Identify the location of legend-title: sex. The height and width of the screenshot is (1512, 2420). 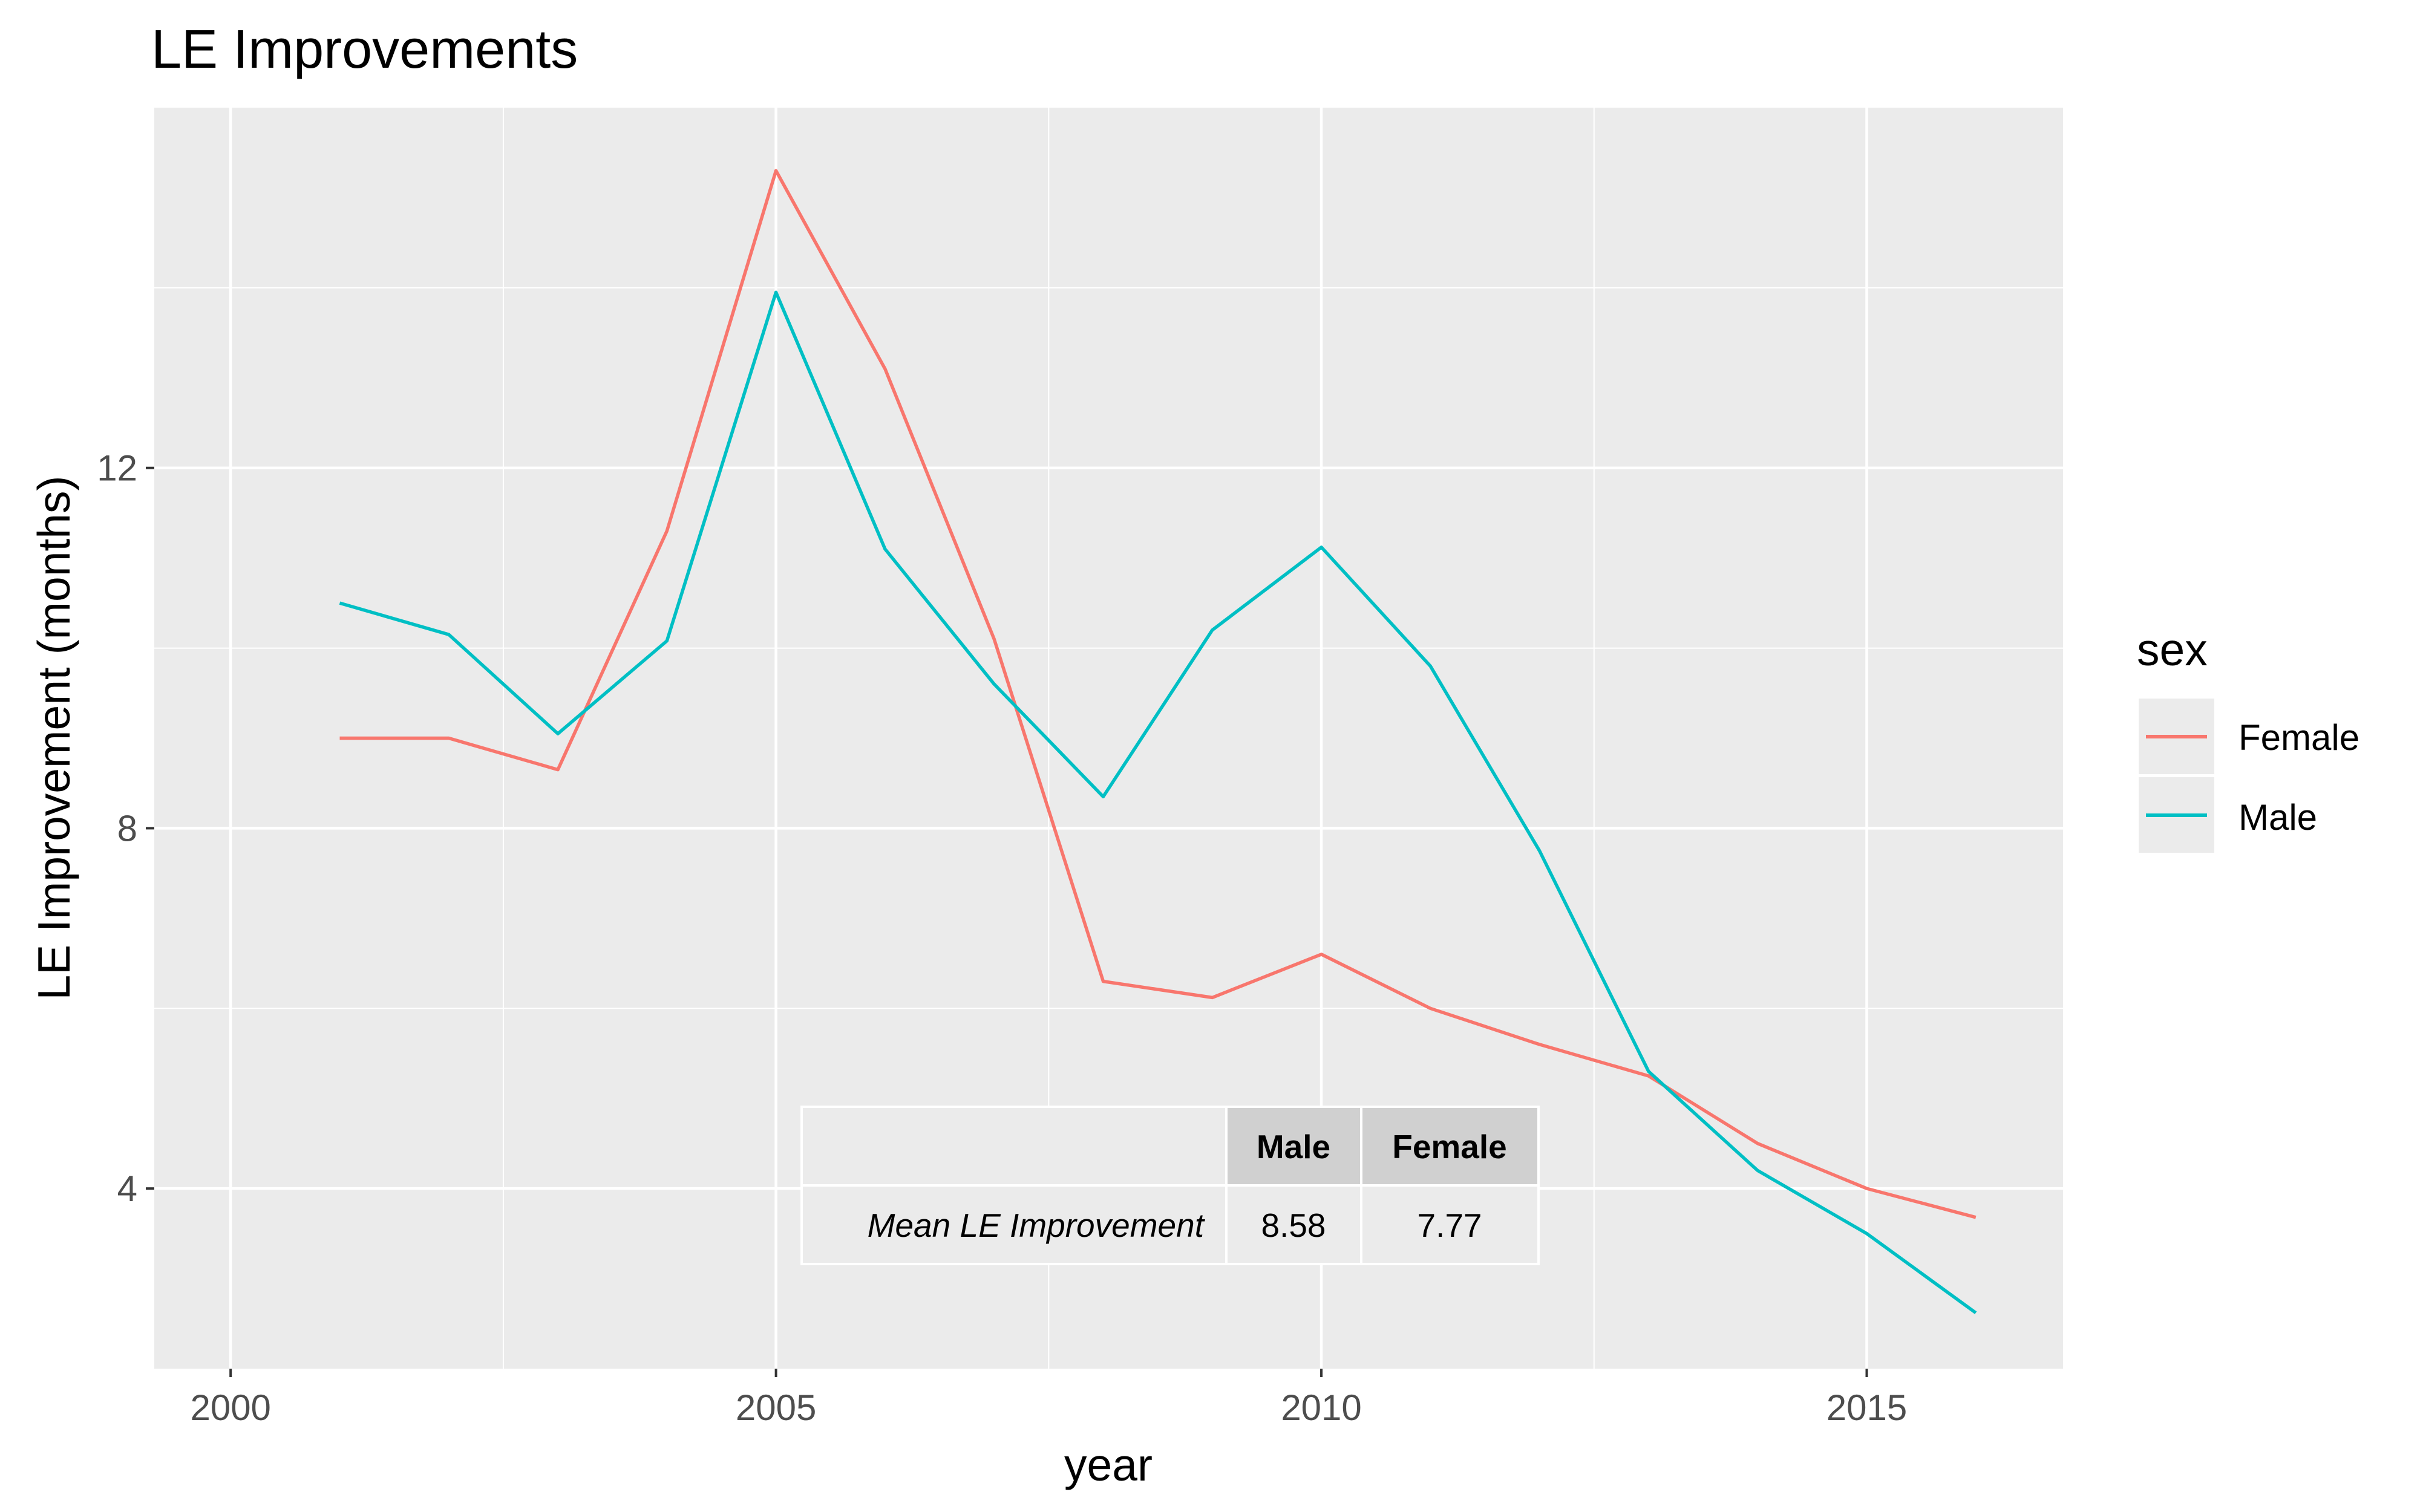
(2172, 649).